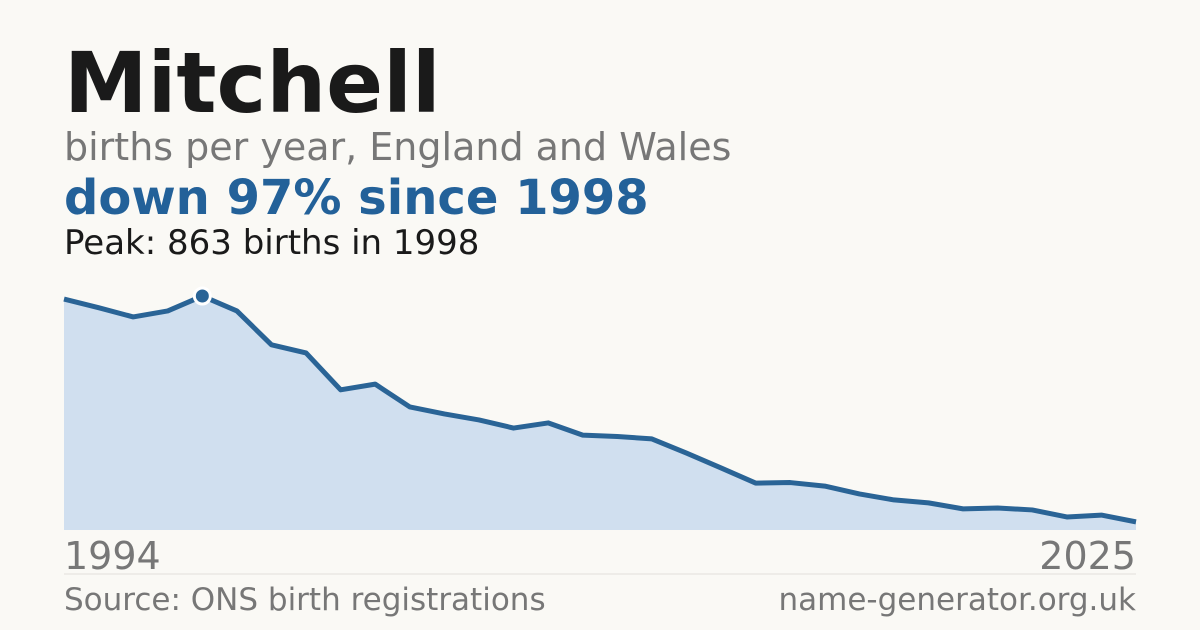 The image size is (1200, 630). What do you see at coordinates (356, 198) in the screenshot?
I see `headline: down 97% since 1998` at bounding box center [356, 198].